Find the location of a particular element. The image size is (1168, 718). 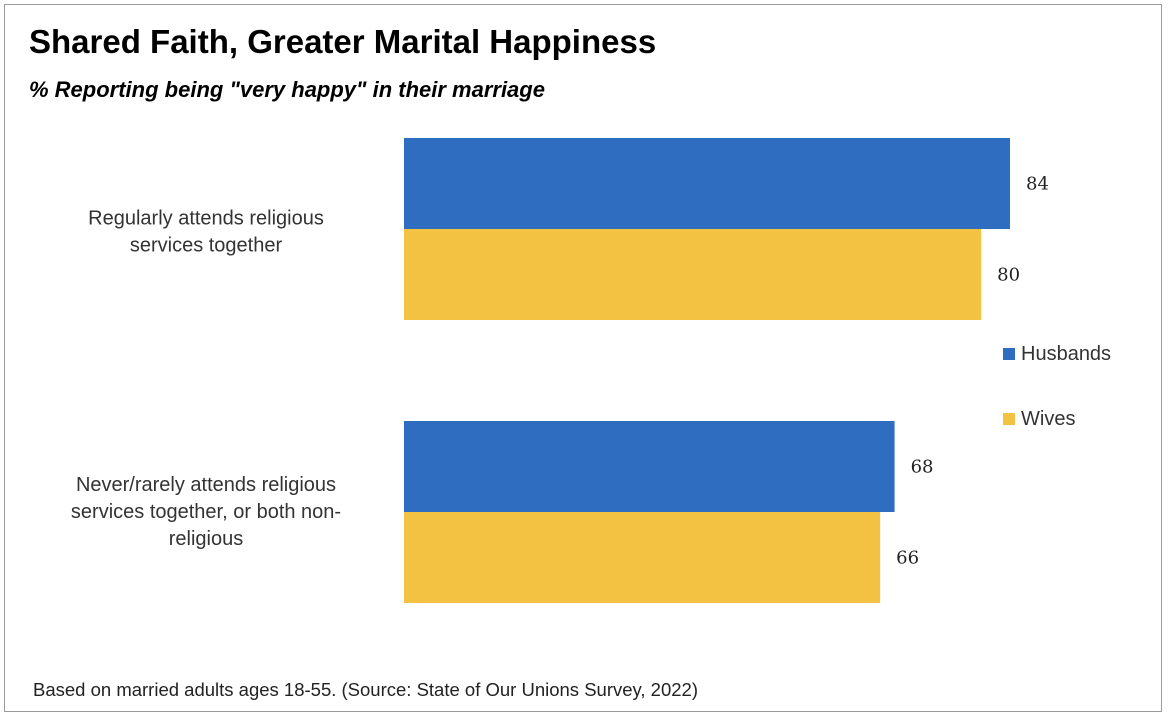

category-label-line: services together, or both non- is located at coordinates (206, 512).